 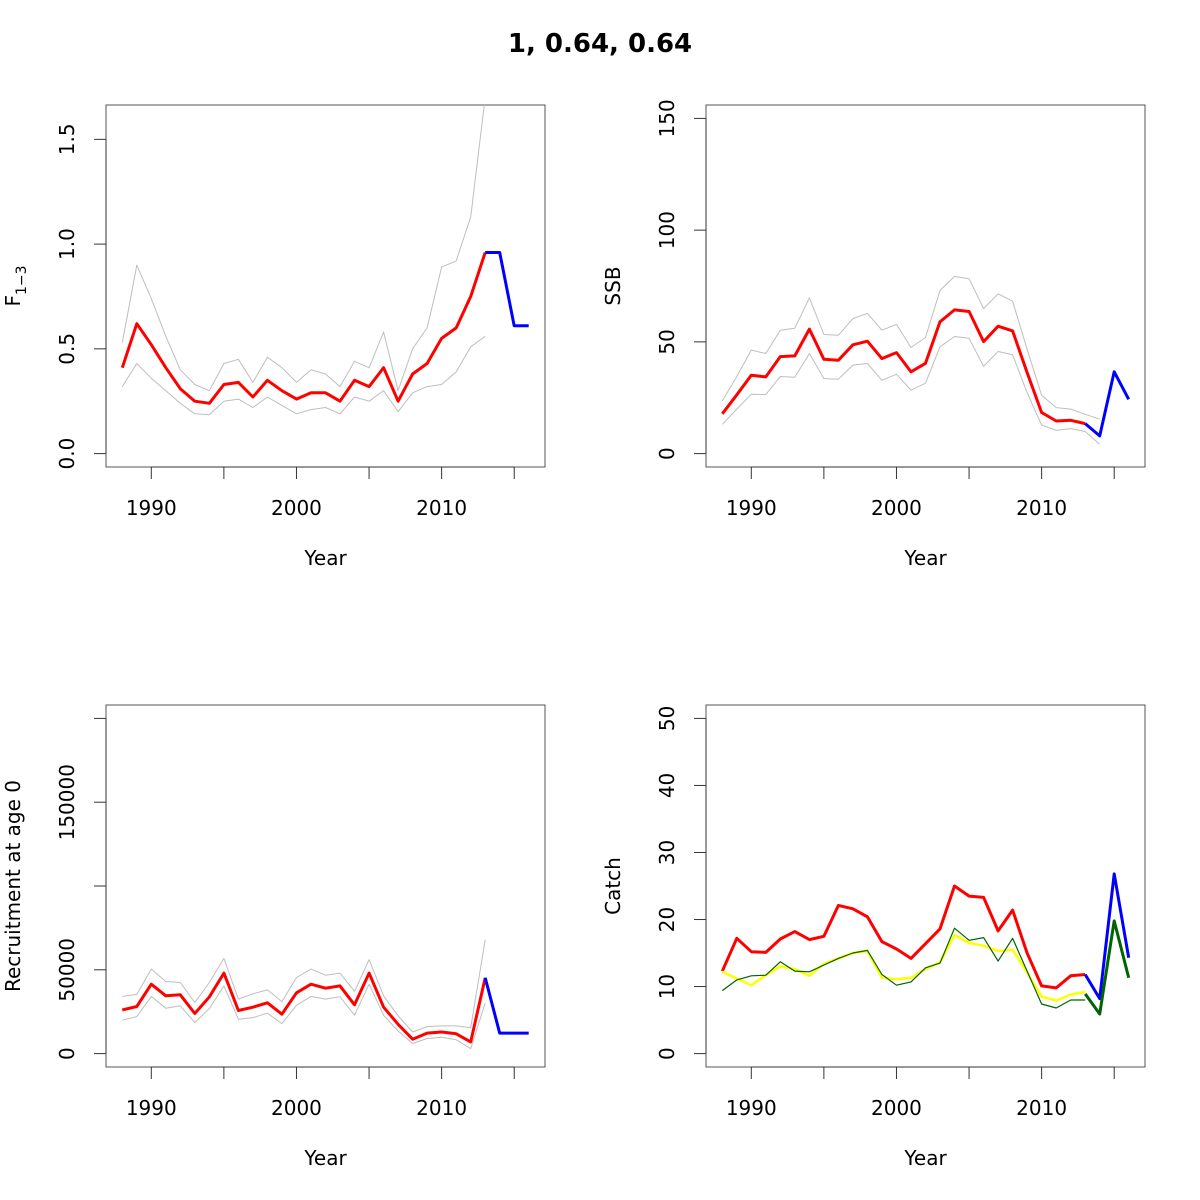 I want to click on y-tick-label: 50000, so click(x=67, y=970).